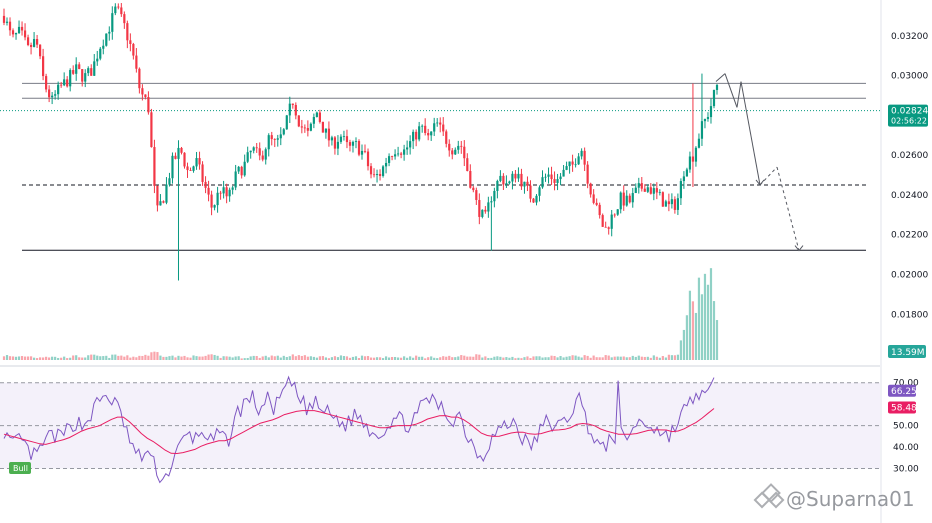  I want to click on rsi-ma-badge: 58.48, so click(902, 407).